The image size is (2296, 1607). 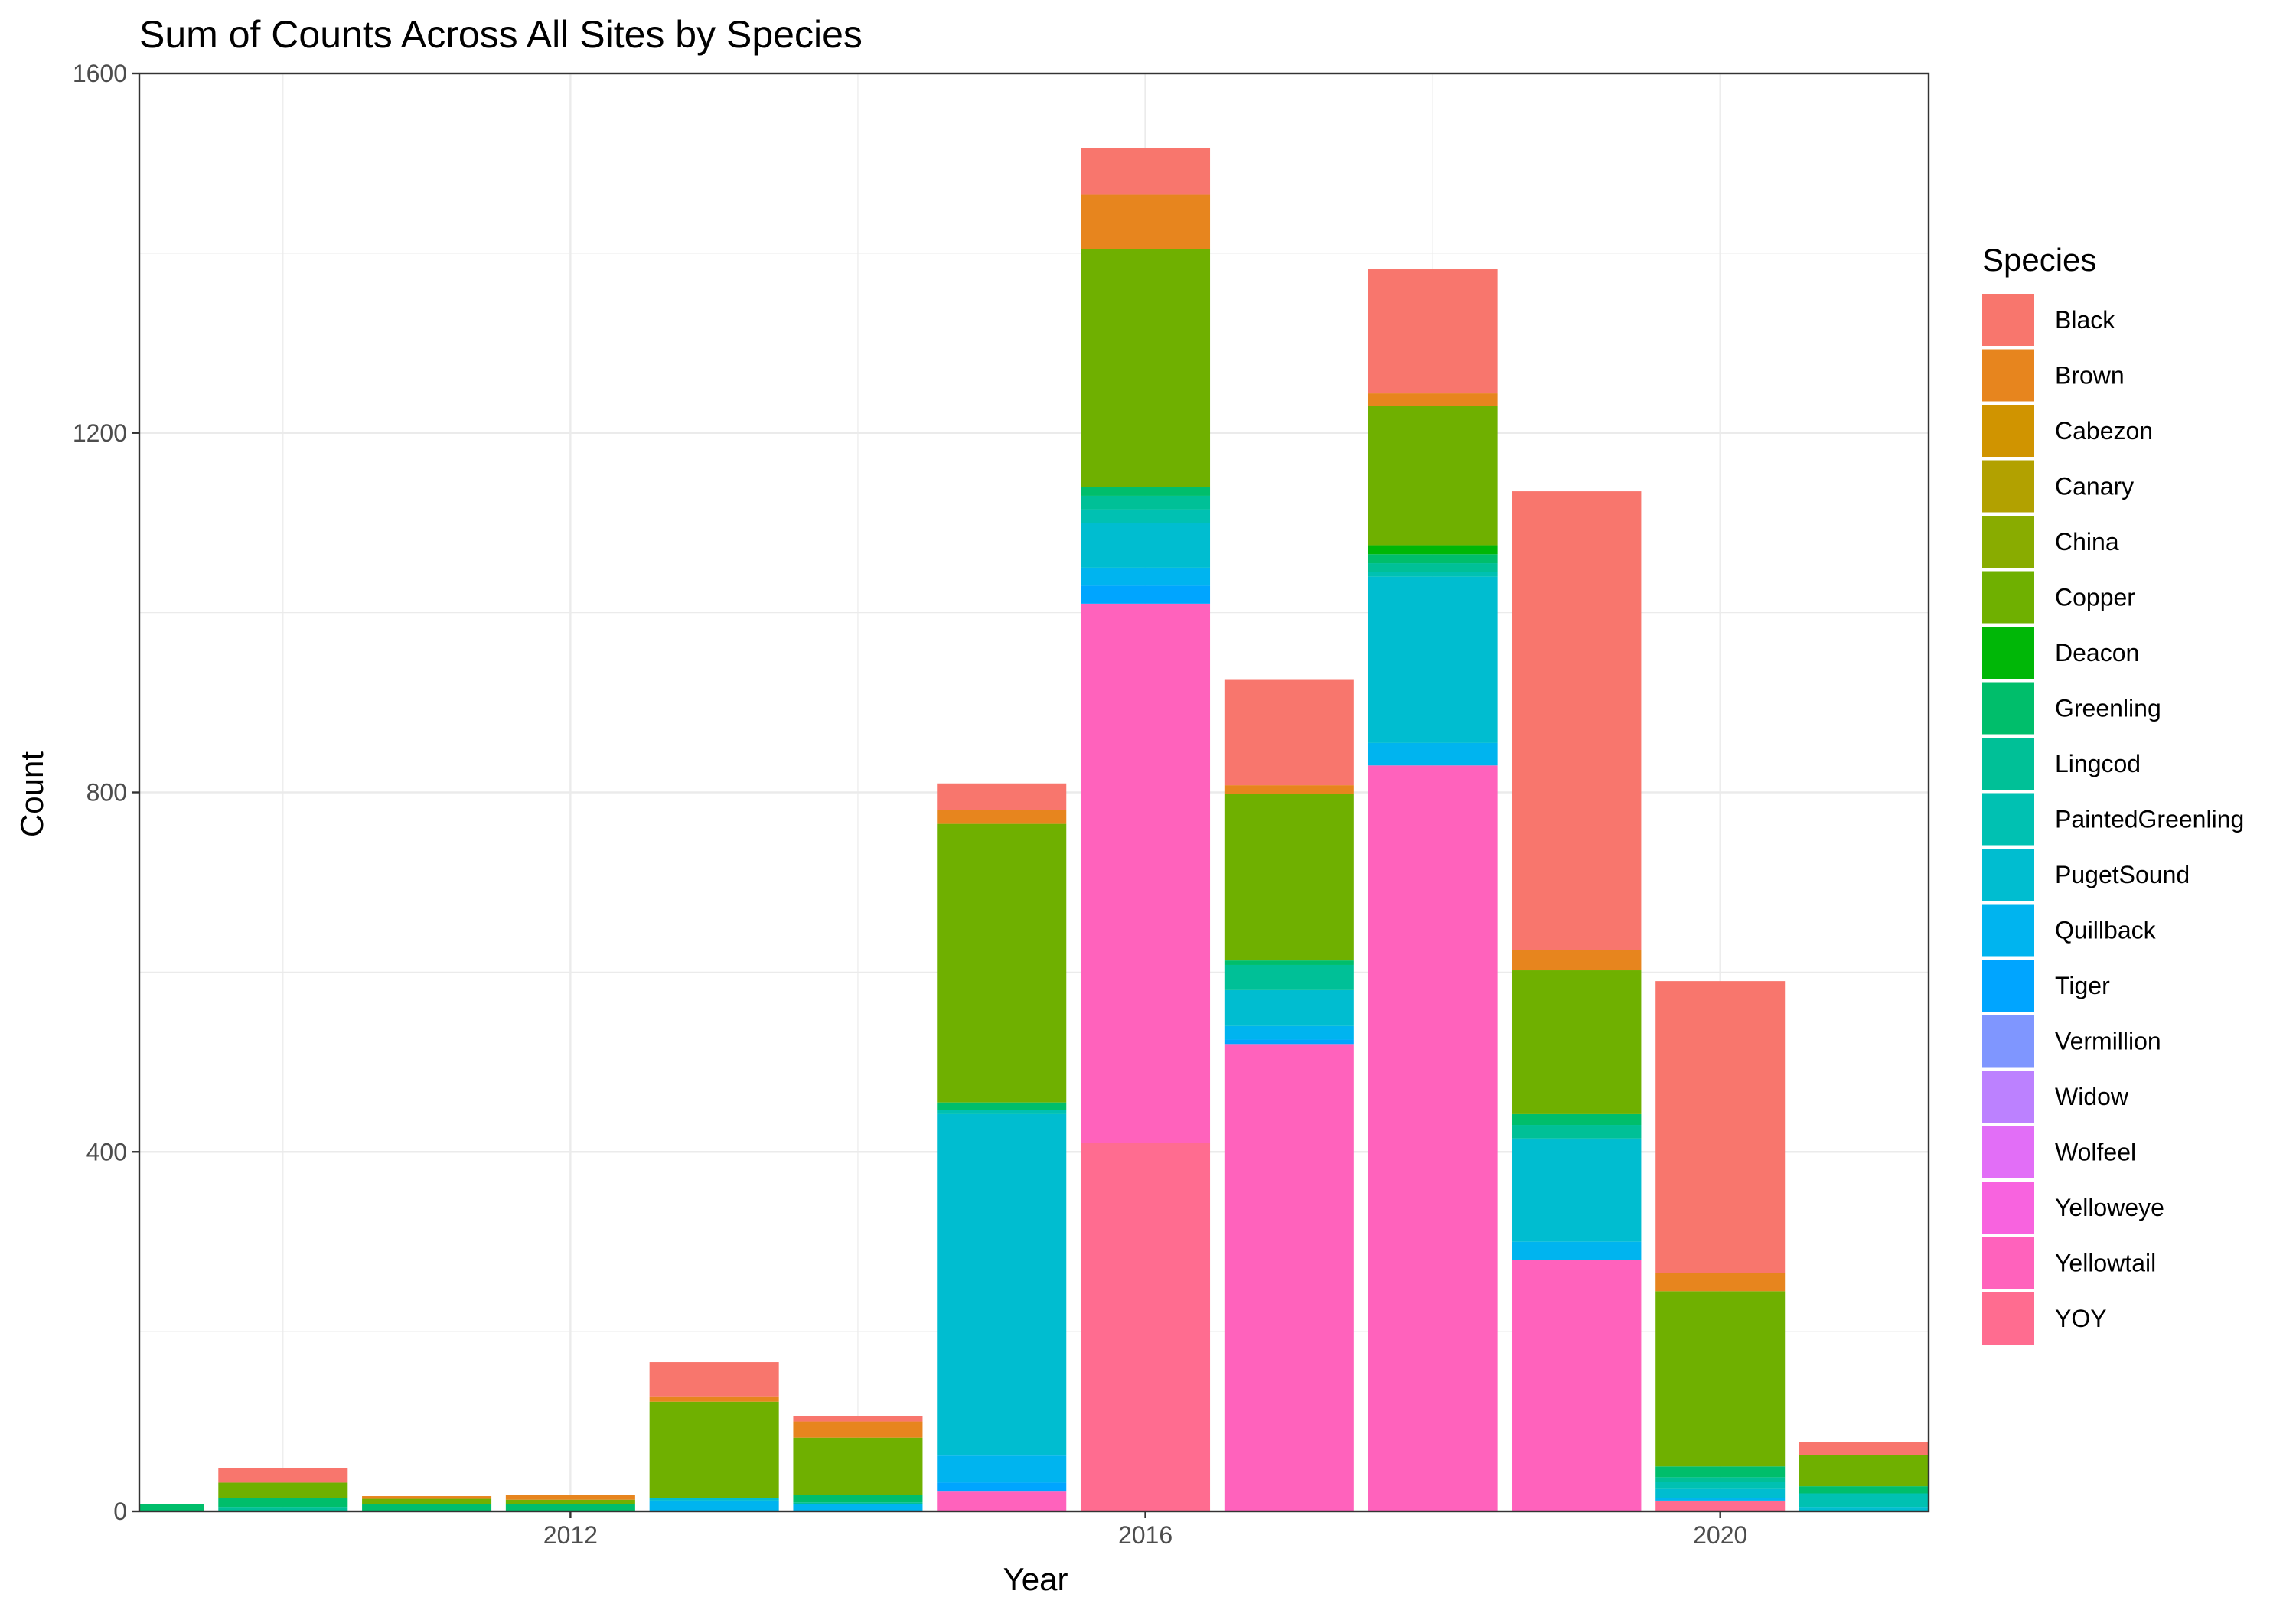 What do you see at coordinates (1720, 1535) in the screenshot?
I see `x-tick-label: 2020` at bounding box center [1720, 1535].